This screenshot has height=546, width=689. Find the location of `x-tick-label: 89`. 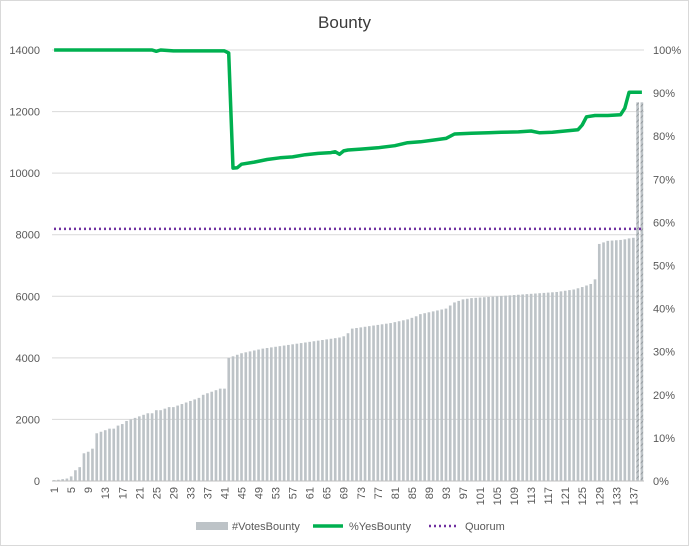

x-tick-label: 89 is located at coordinates (430, 493).